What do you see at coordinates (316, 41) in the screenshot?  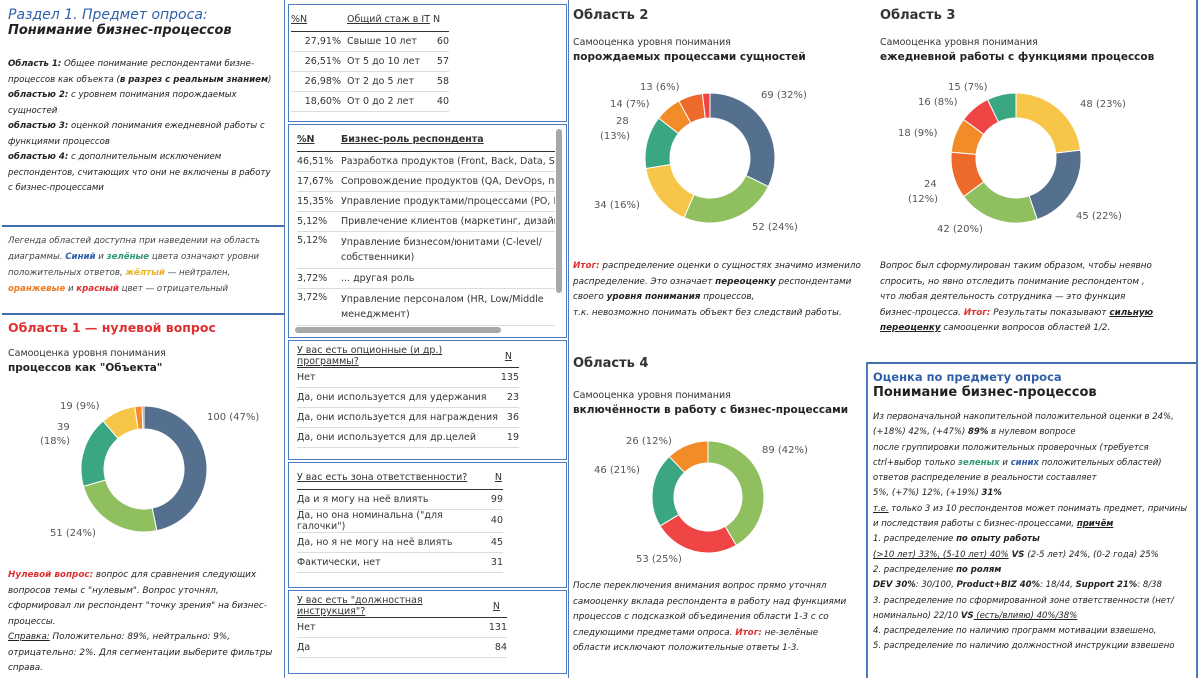 I see `cell: 27,91%` at bounding box center [316, 41].